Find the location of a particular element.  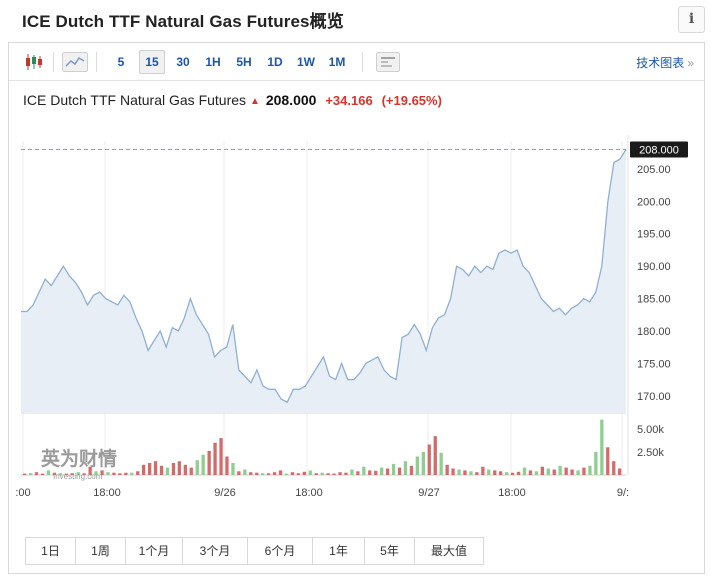

y-tick-label: 175.00 is located at coordinates (654, 364).